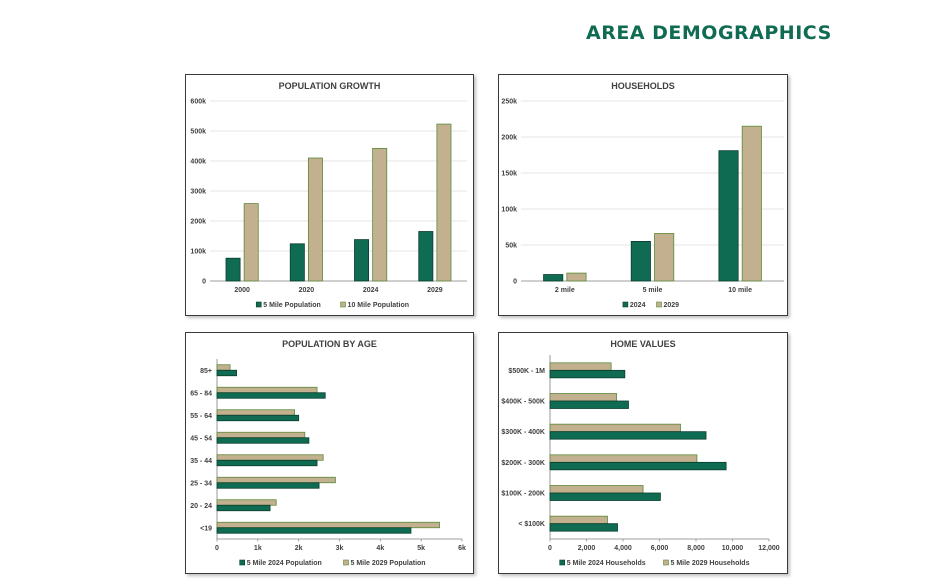 This screenshot has width=951, height=588. What do you see at coordinates (509, 174) in the screenshot?
I see `y-tick-label: 150k` at bounding box center [509, 174].